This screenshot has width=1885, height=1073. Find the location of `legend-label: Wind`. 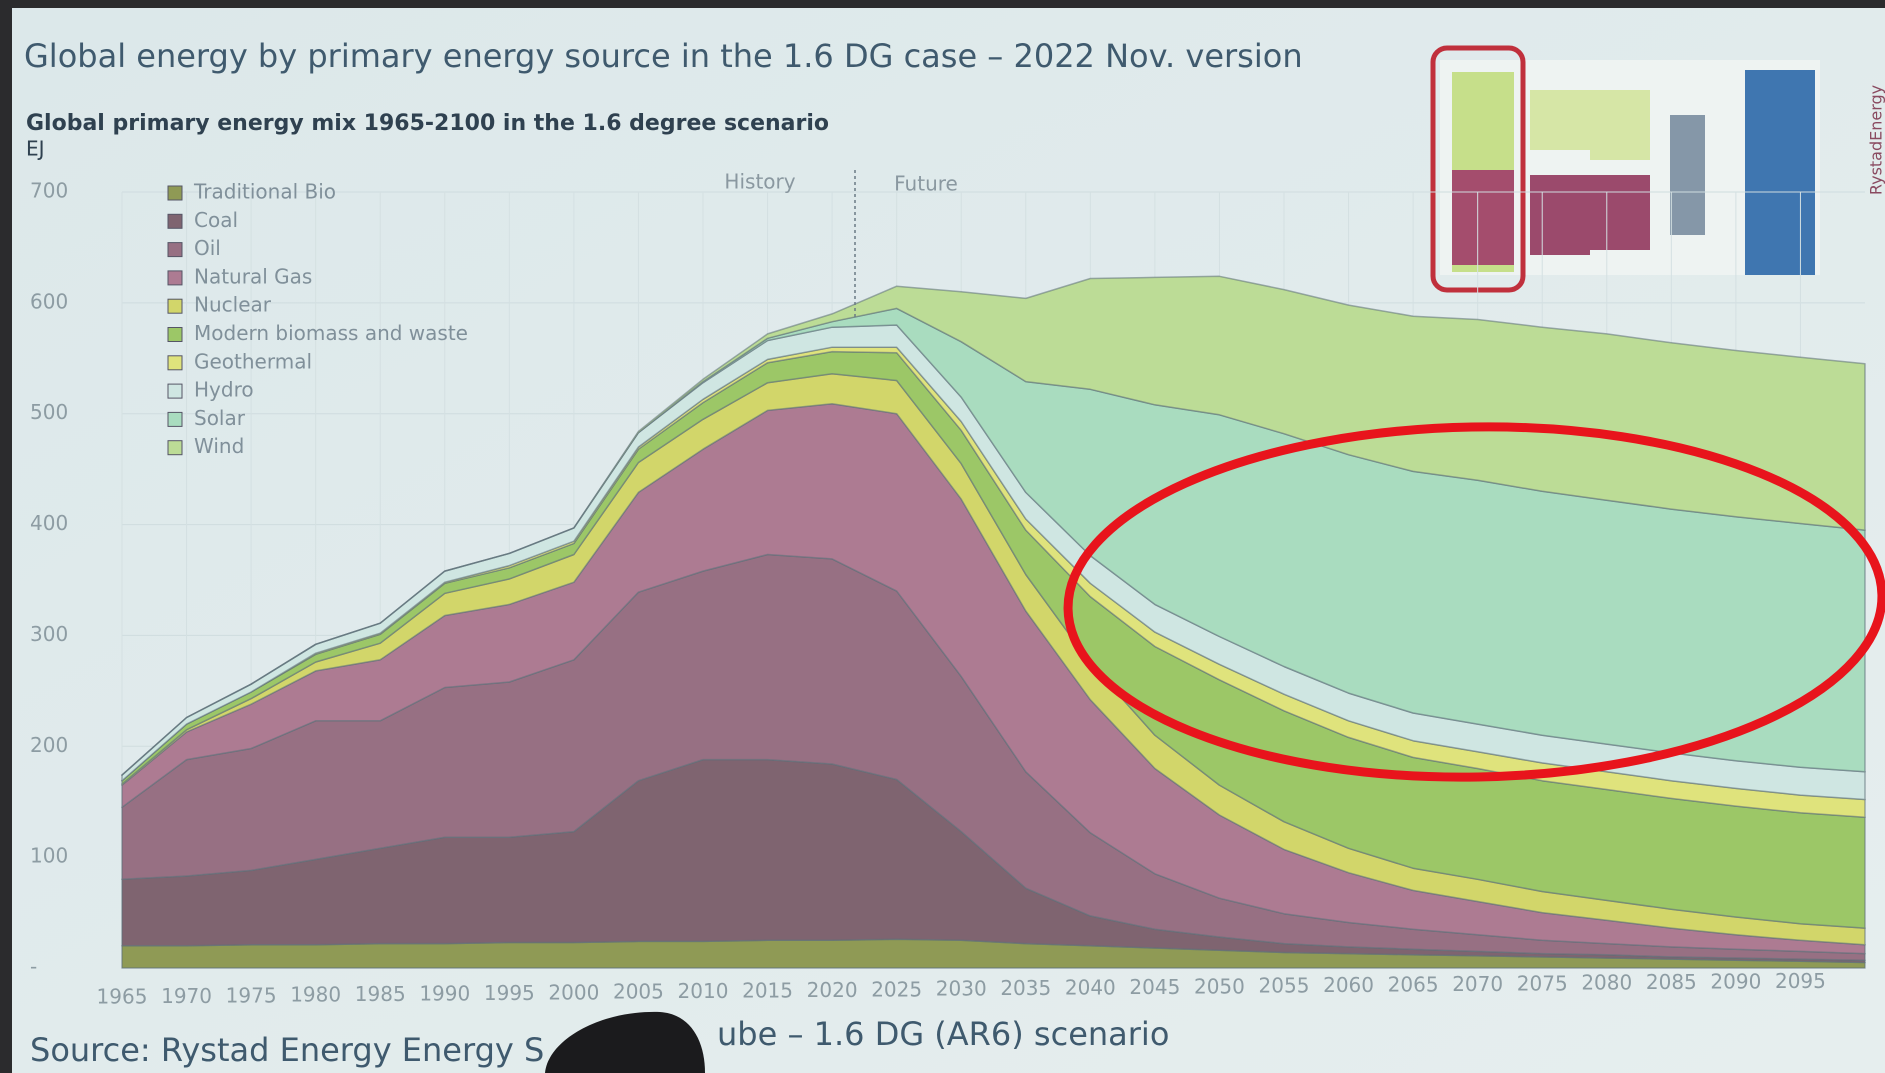

legend-label: Wind is located at coordinates (219, 446).